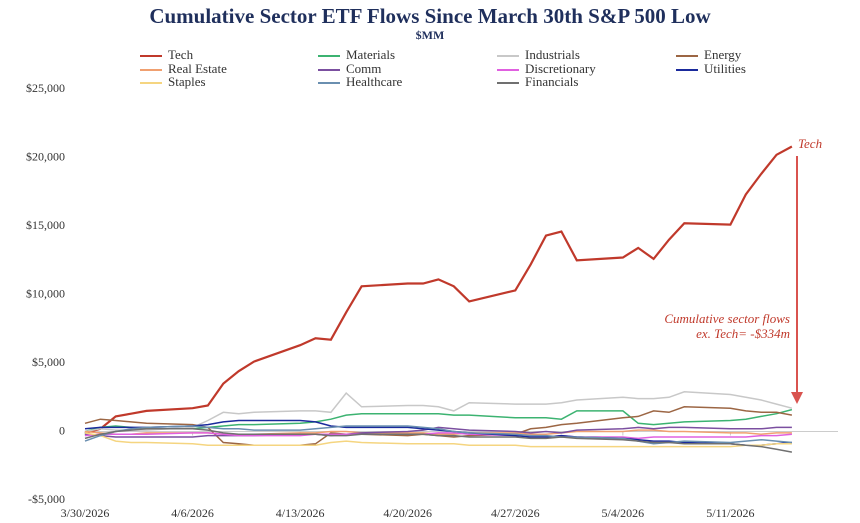 The image size is (860, 523). I want to click on legend-label: Energy, so click(723, 54).